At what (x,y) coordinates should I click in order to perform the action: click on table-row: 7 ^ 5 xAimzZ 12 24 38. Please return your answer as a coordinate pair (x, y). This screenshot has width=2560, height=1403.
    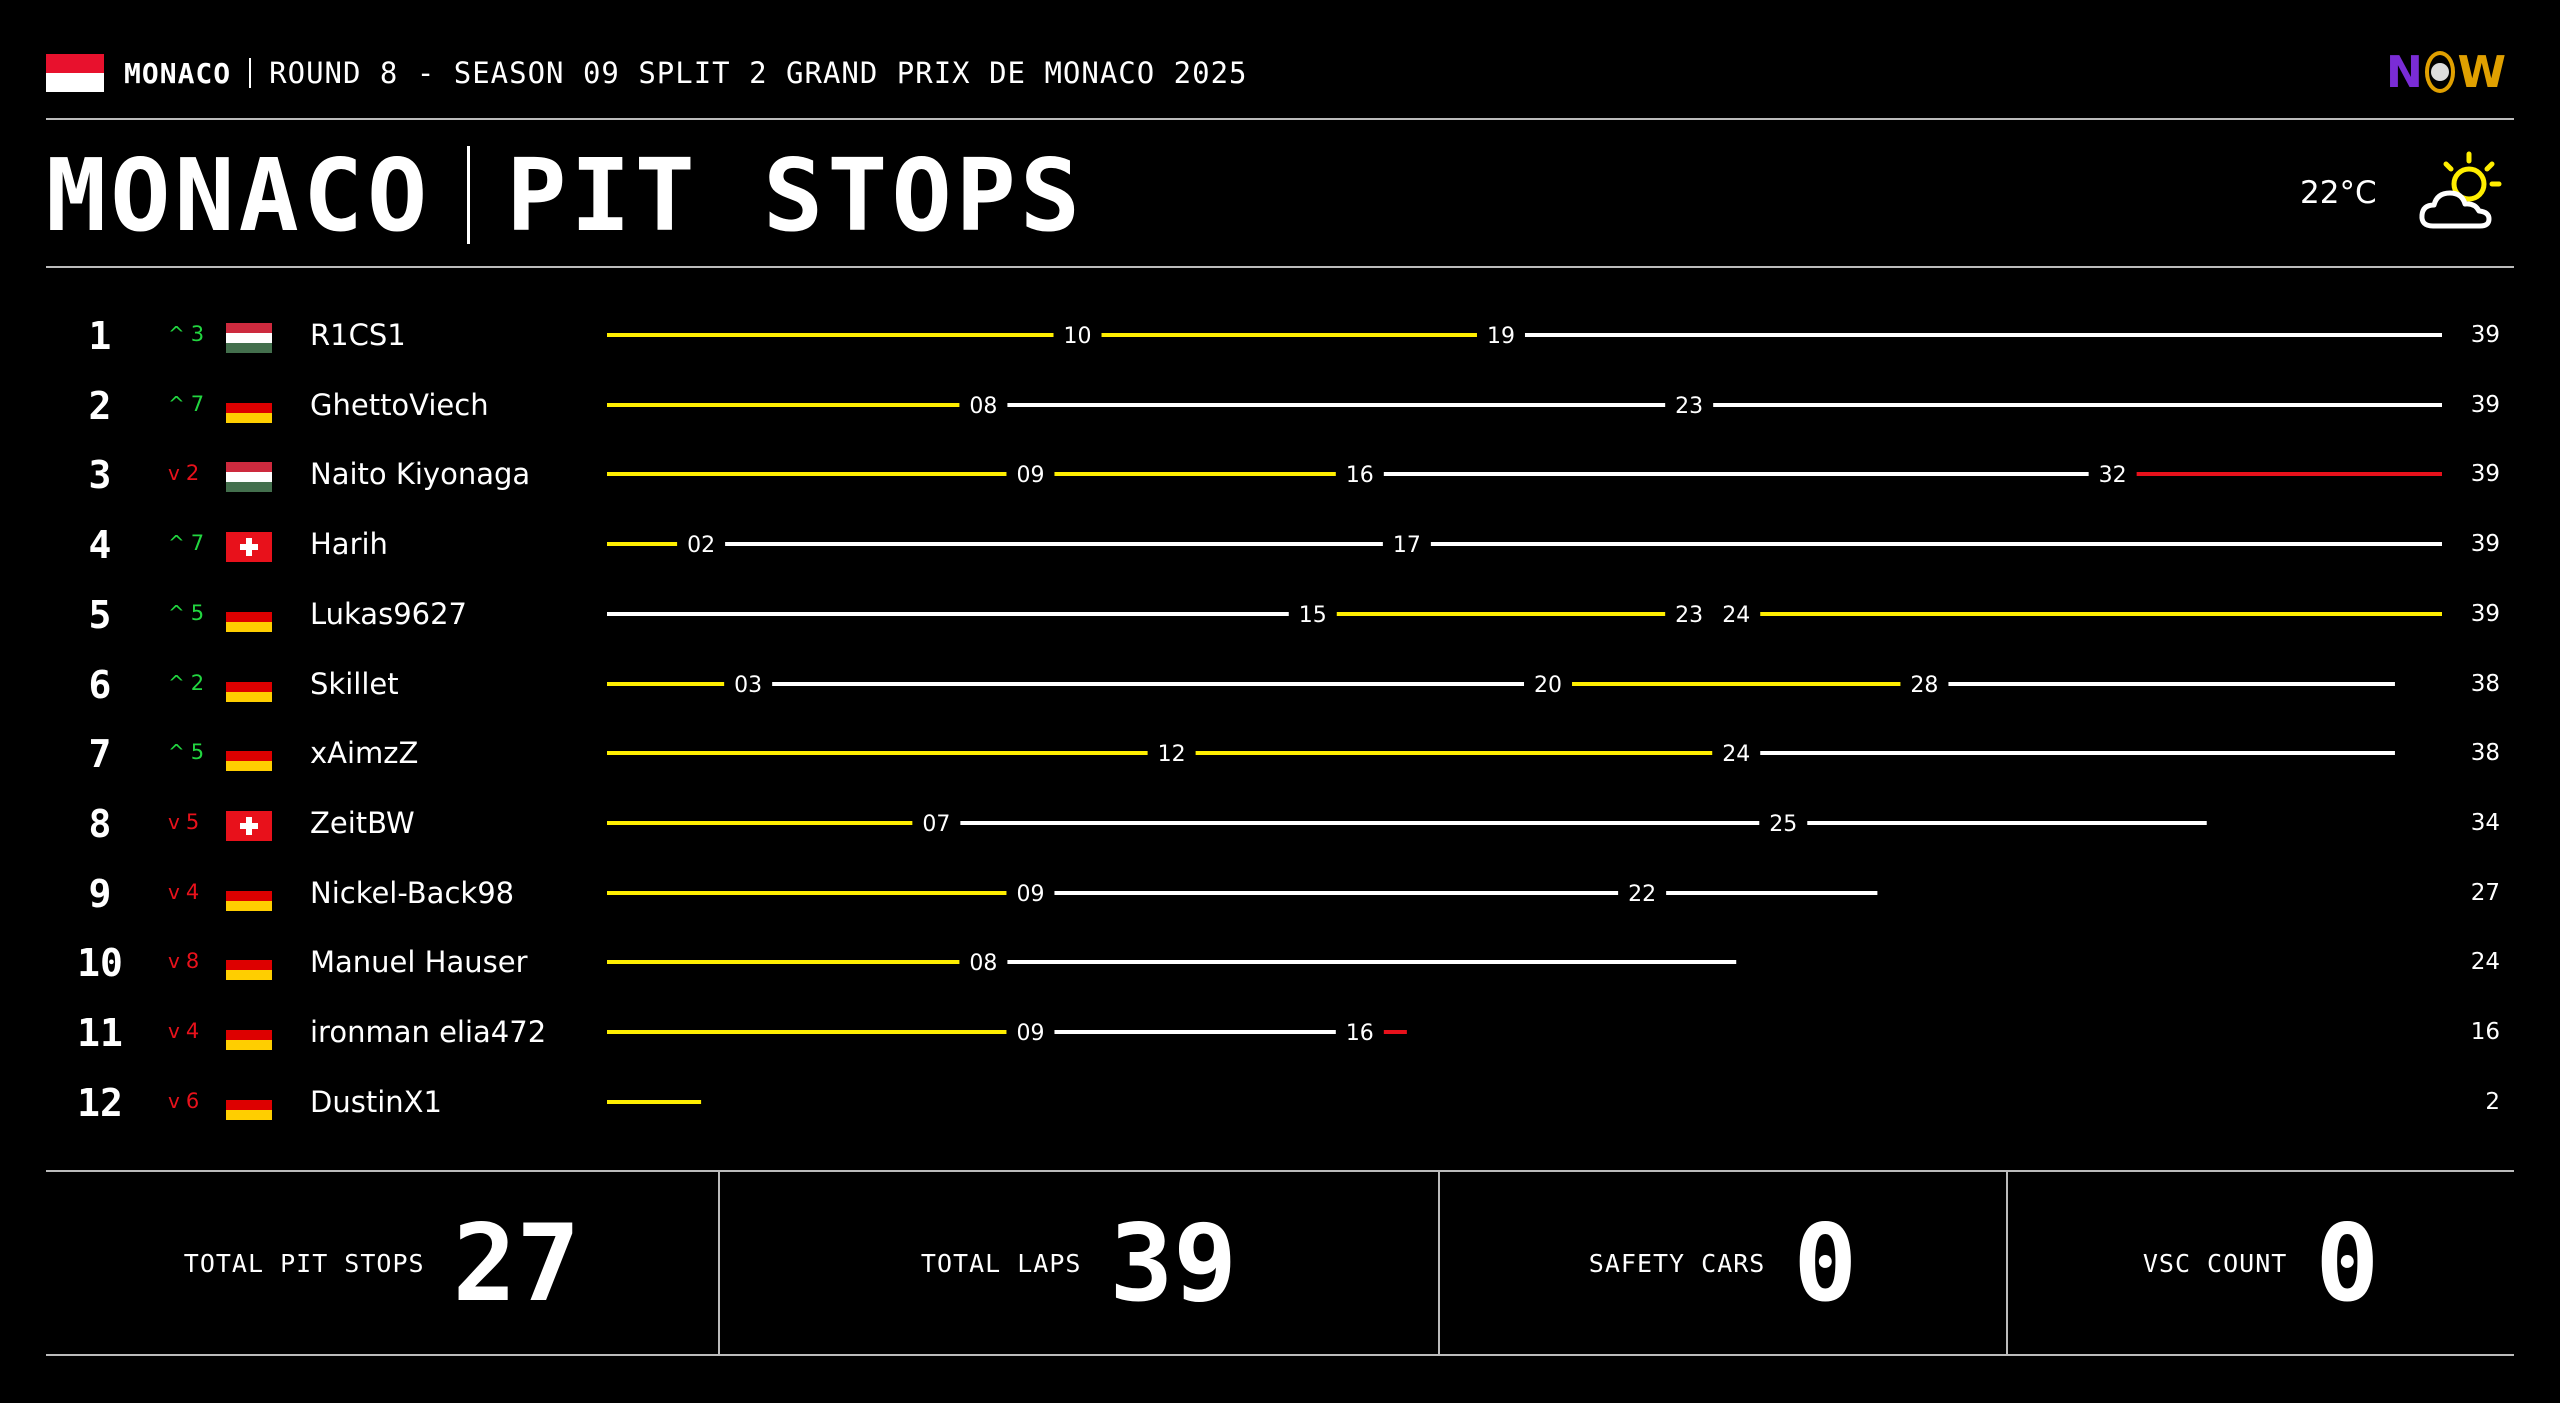
    Looking at the image, I should click on (1280, 753).